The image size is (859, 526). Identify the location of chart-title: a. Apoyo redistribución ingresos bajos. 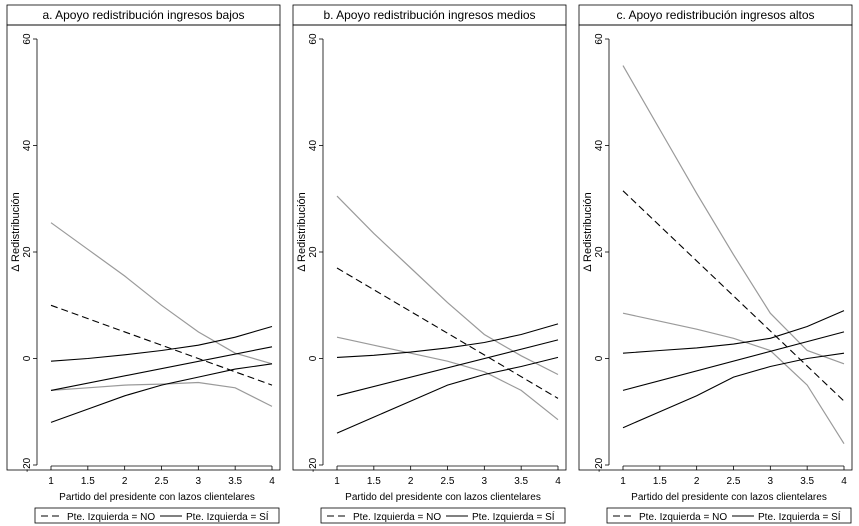
(143, 15).